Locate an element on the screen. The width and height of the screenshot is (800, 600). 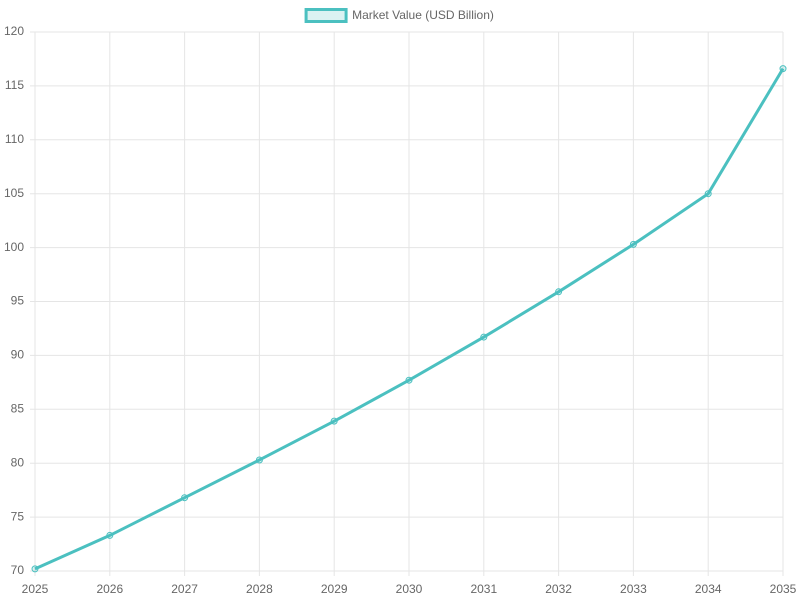
x-tick-label: 2031 is located at coordinates (483, 589).